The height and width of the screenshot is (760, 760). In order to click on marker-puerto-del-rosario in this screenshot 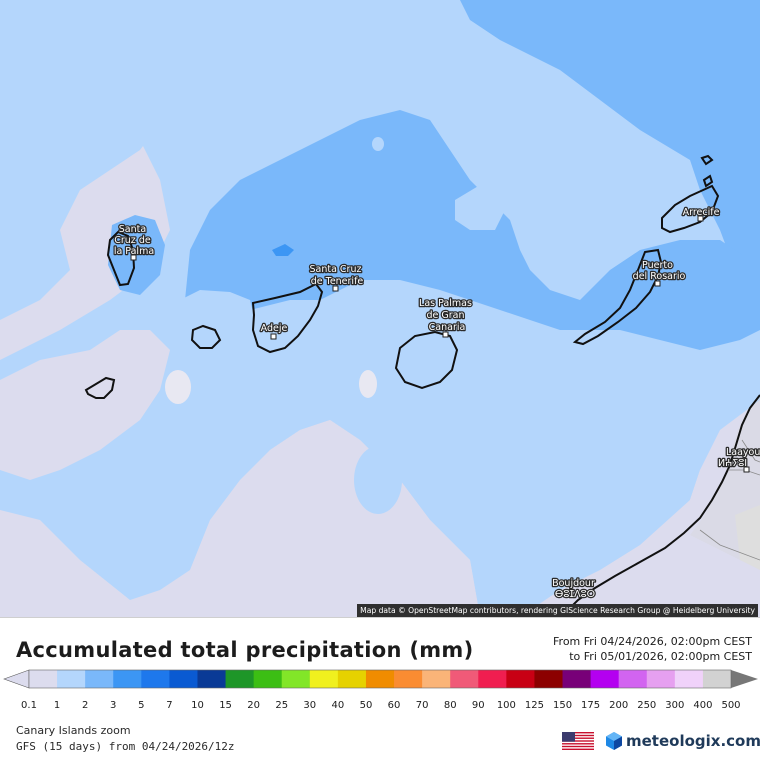, I will do `click(657, 283)`.